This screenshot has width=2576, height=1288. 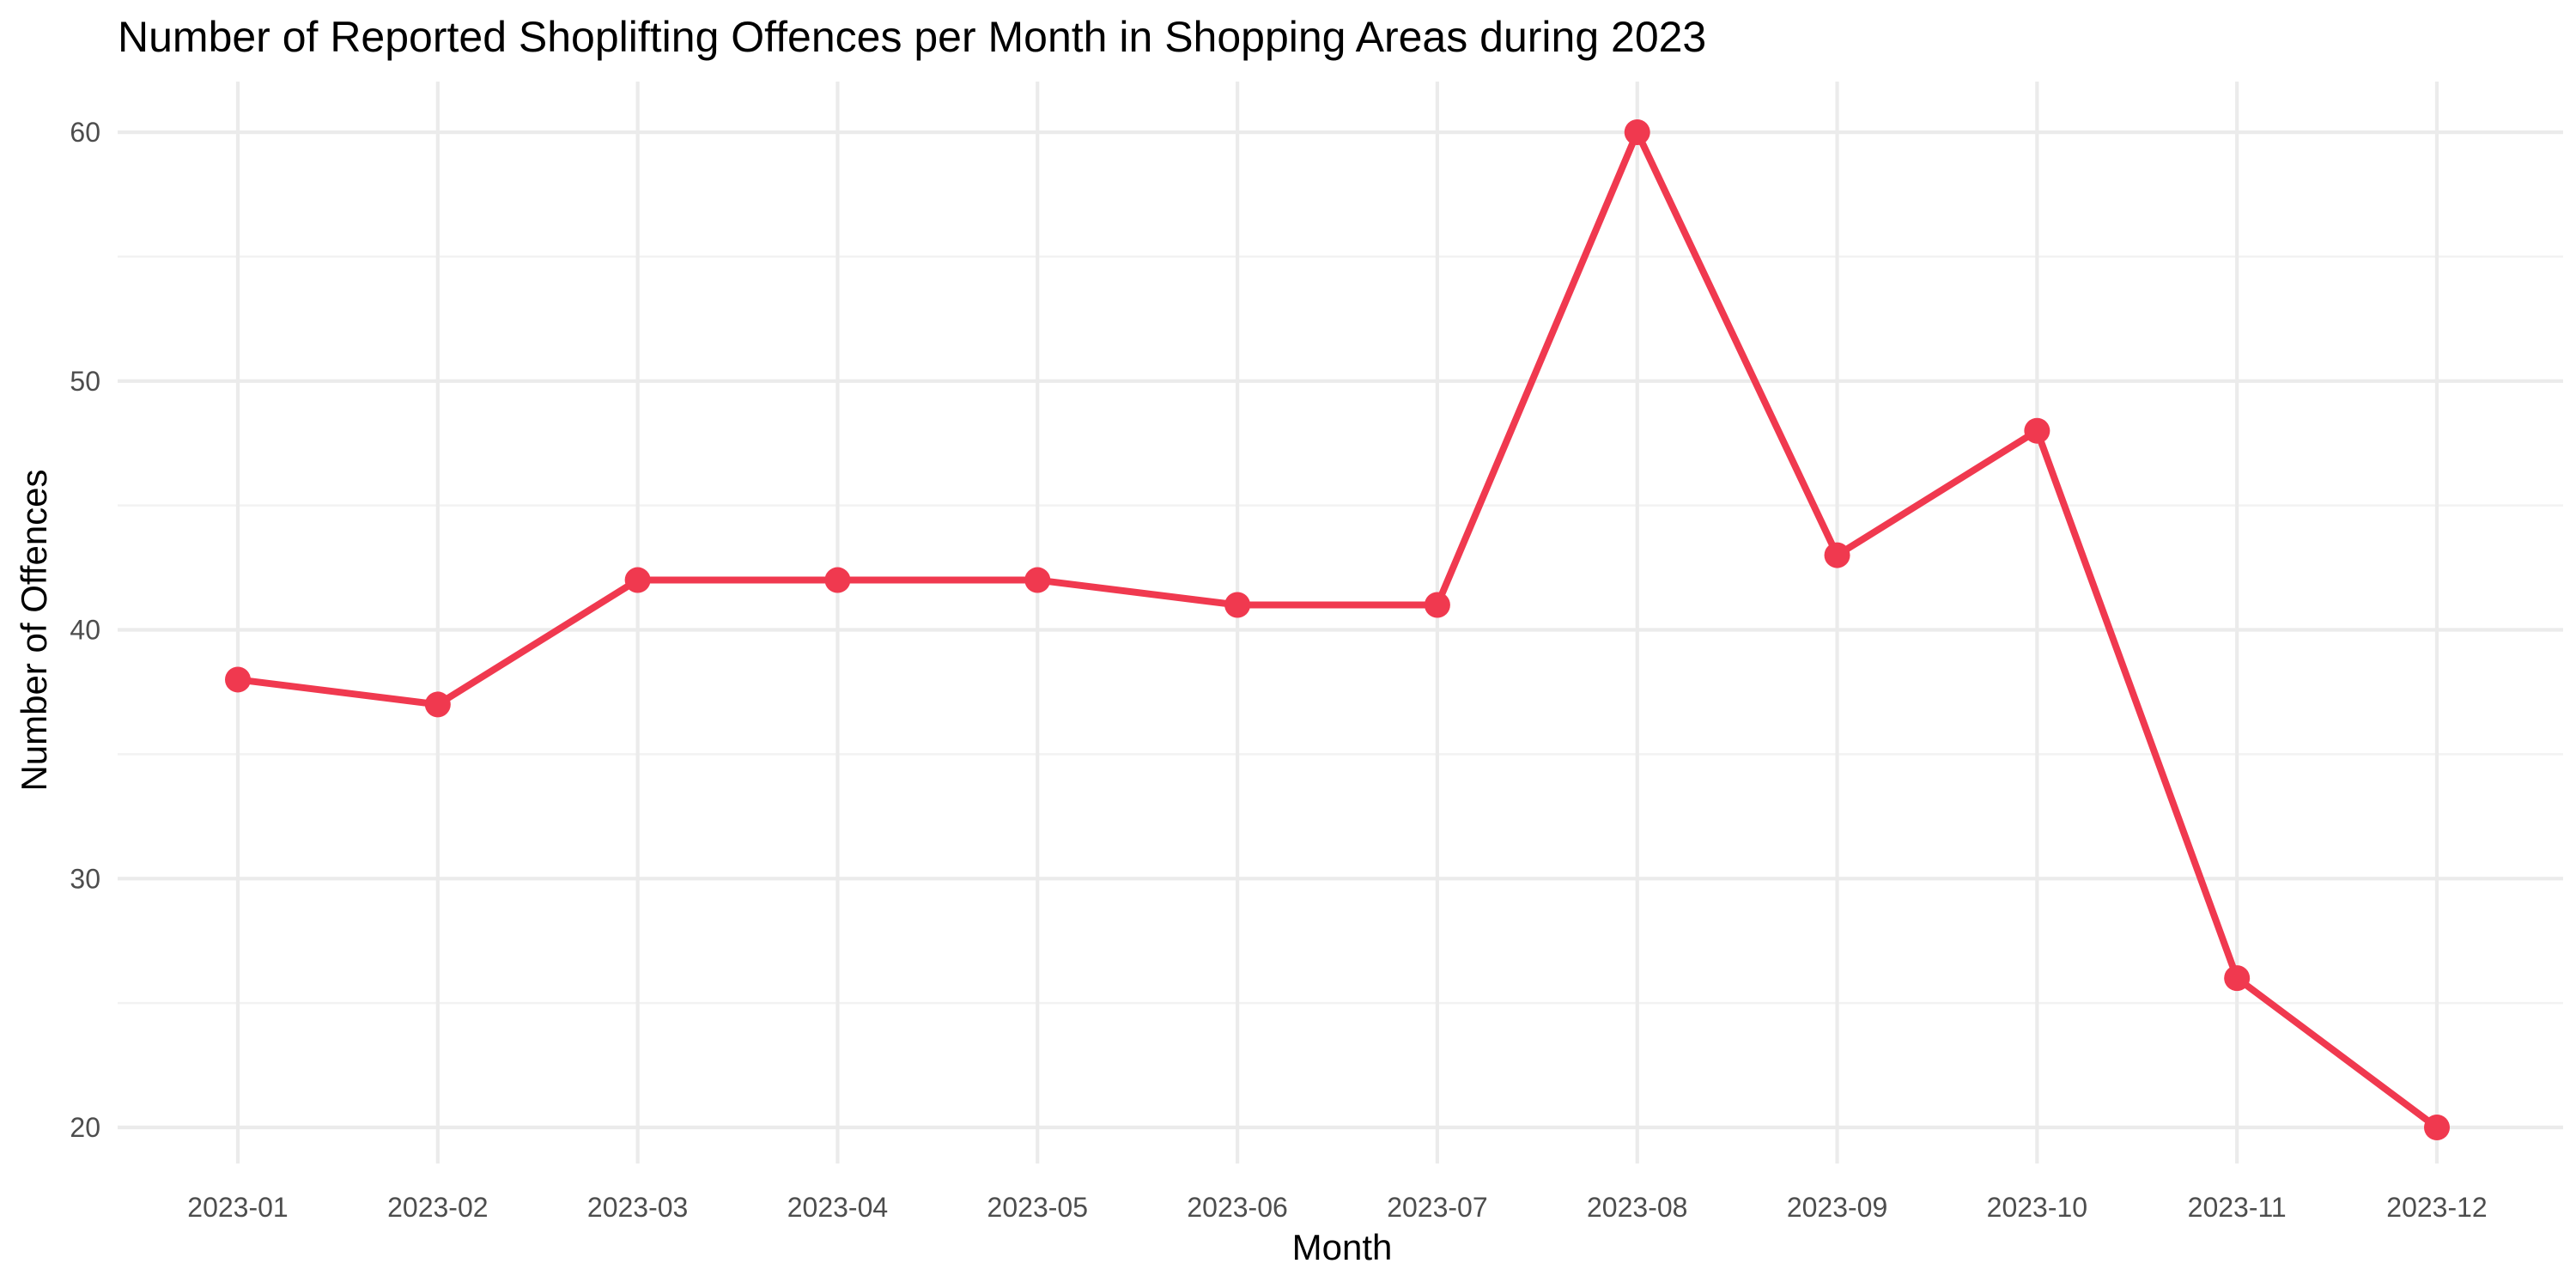 What do you see at coordinates (1437, 1207) in the screenshot?
I see `x-tick-label: 2023-07` at bounding box center [1437, 1207].